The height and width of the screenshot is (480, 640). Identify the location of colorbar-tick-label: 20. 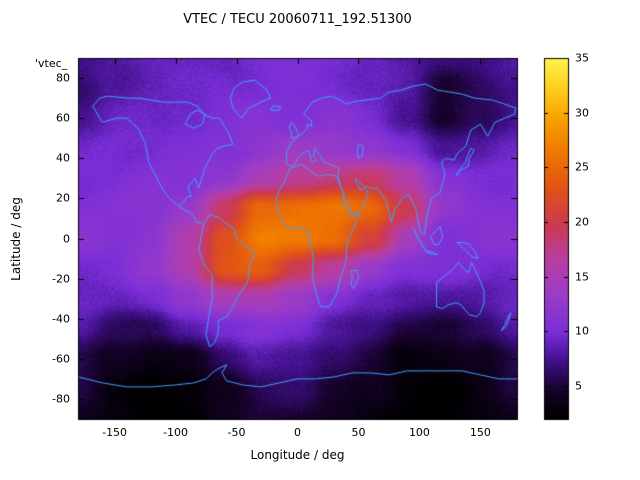
(582, 222).